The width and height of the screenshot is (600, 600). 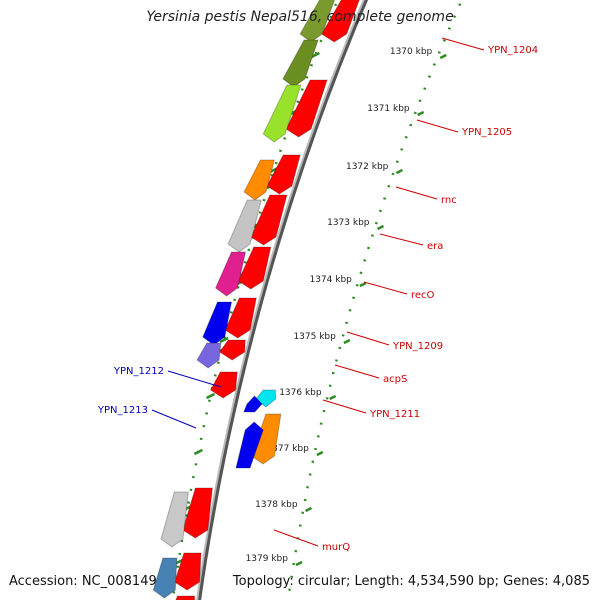 I want to click on gene-label-era: era, so click(x=435, y=246).